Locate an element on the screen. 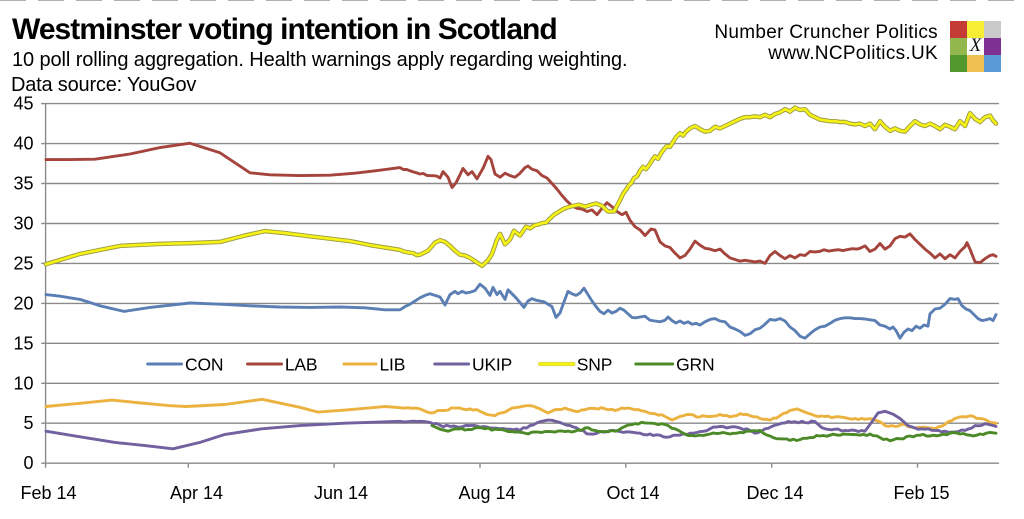 Image resolution: width=1024 pixels, height=519 pixels. svg-text: GRN is located at coordinates (695, 365).